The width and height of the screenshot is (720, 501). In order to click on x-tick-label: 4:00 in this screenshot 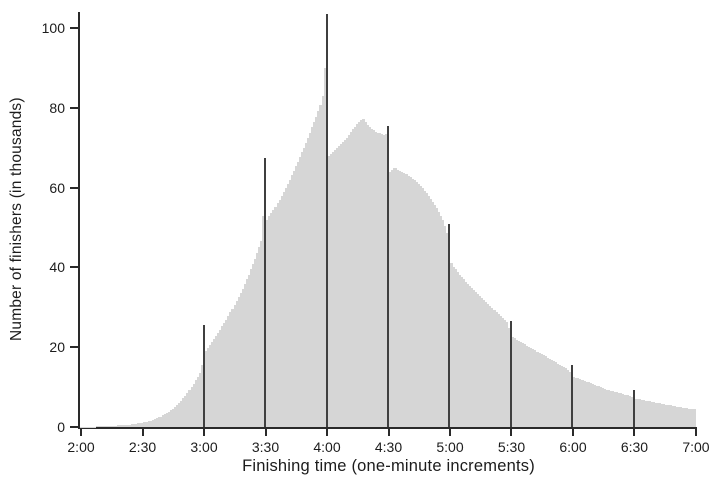, I will do `click(327, 447)`.